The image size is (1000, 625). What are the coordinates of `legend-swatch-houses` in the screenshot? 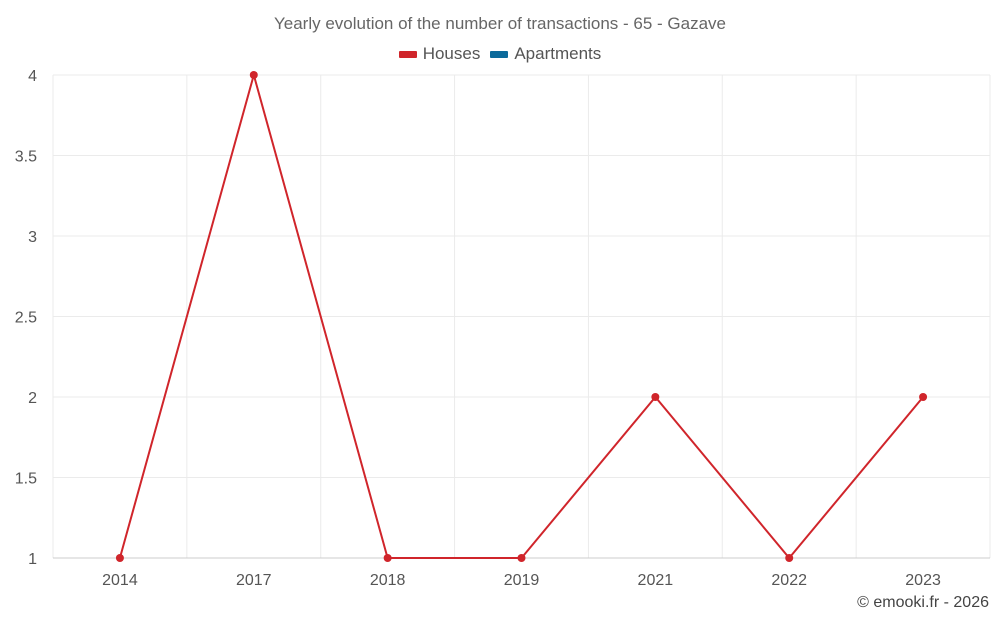 It's located at (407, 54).